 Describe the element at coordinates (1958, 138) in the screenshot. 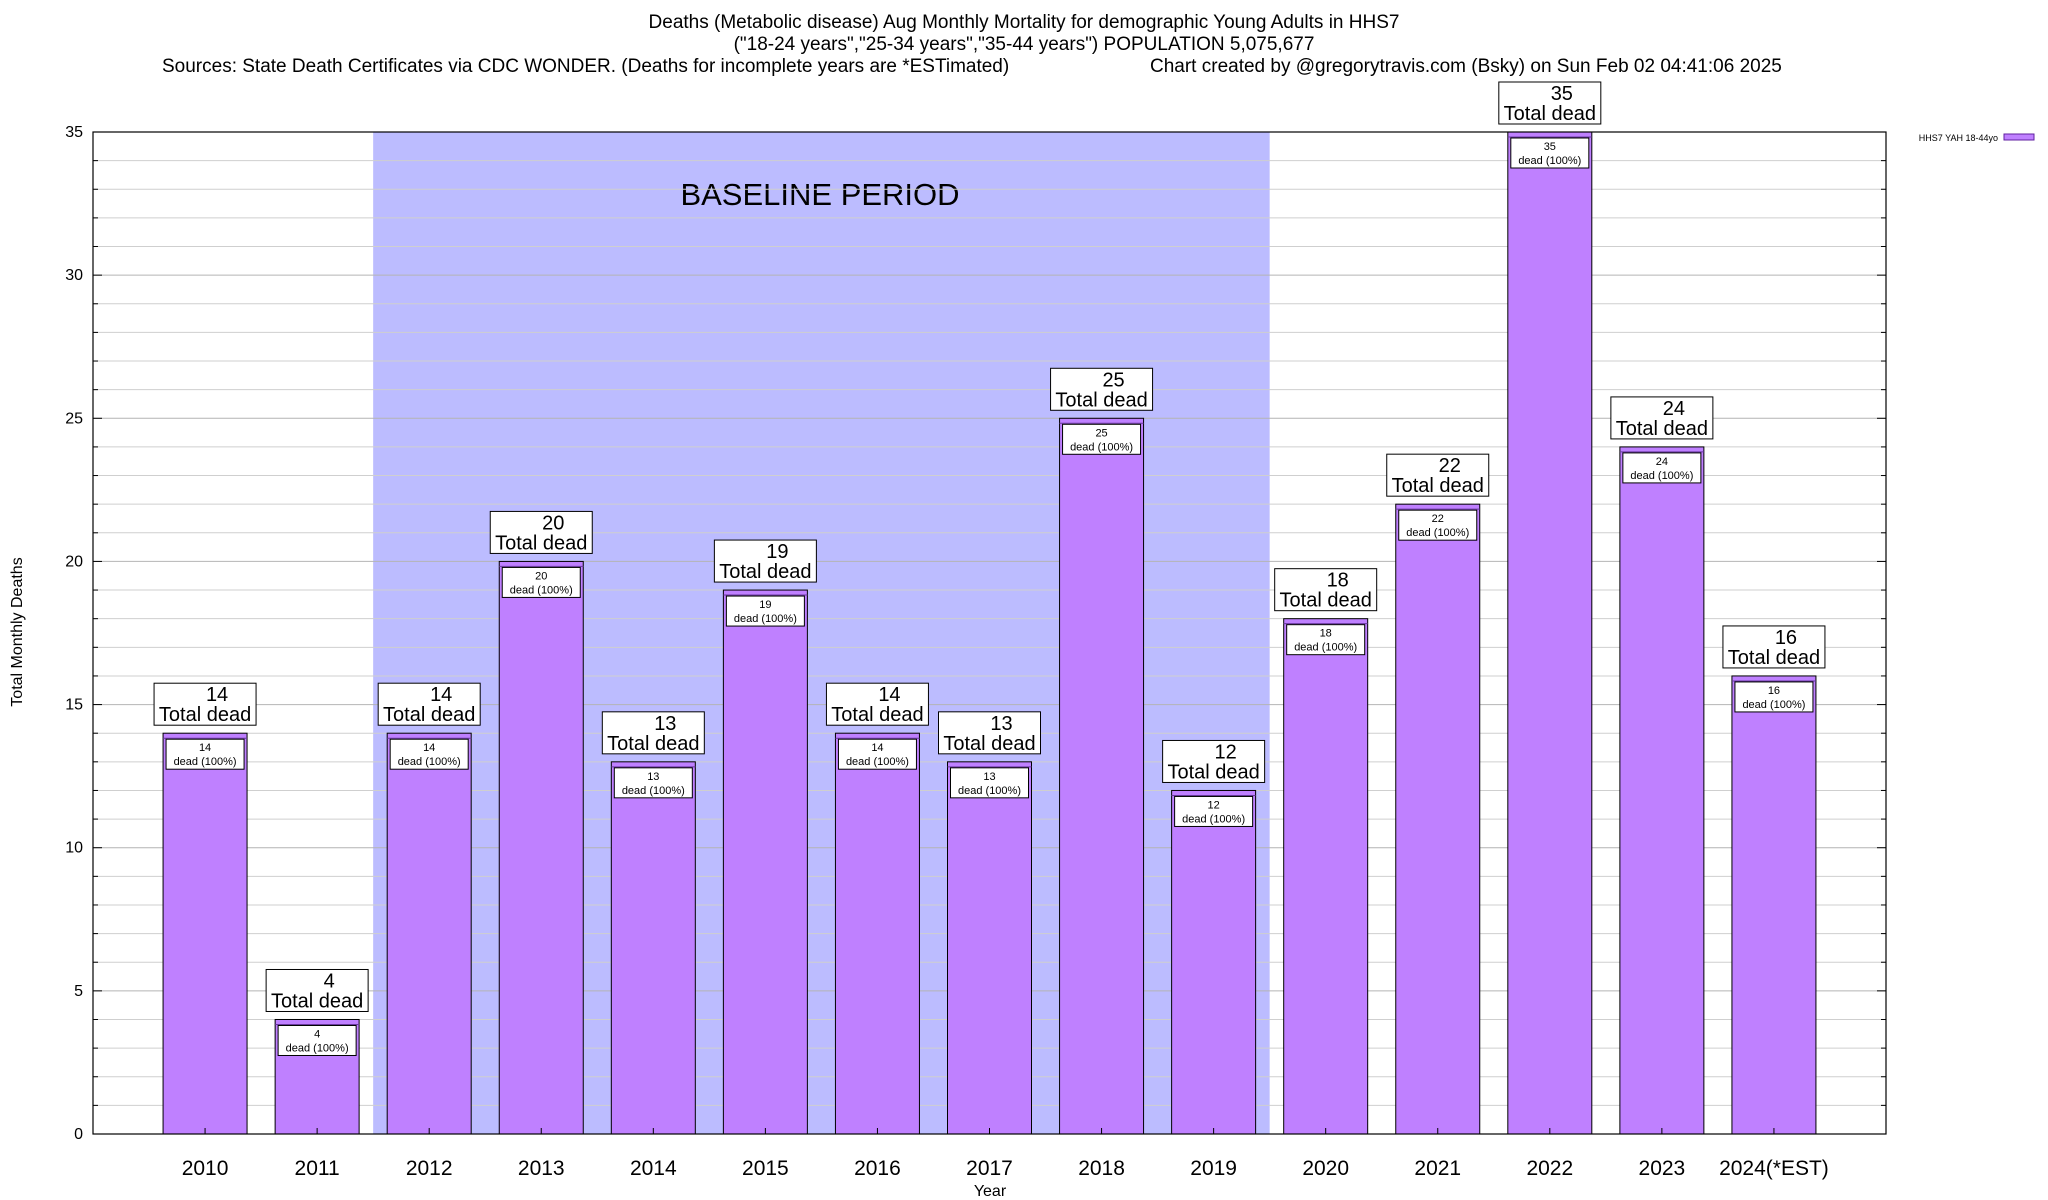

I see `legend-label: HHS7 YAH 18-44yo` at that location.